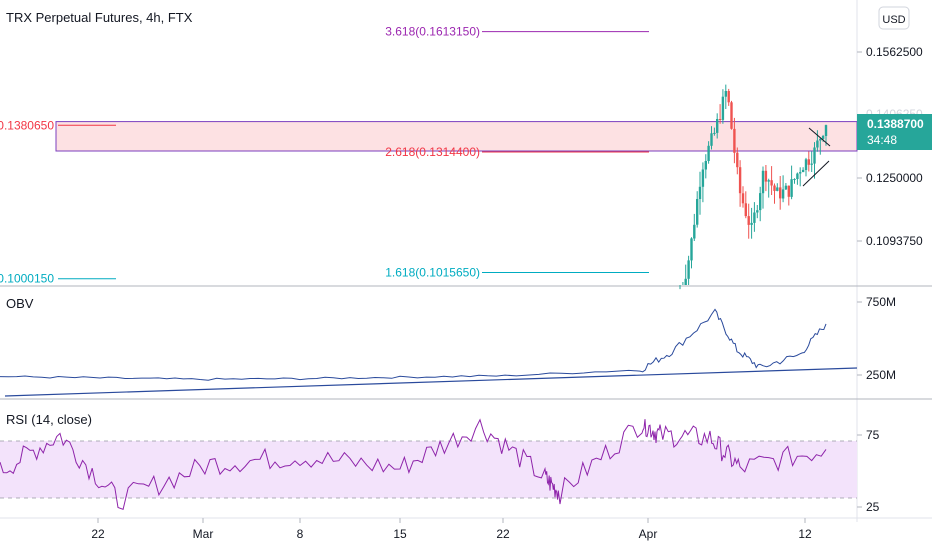 Image resolution: width=932 pixels, height=550 pixels. I want to click on time-tick-label: 15, so click(400, 534).